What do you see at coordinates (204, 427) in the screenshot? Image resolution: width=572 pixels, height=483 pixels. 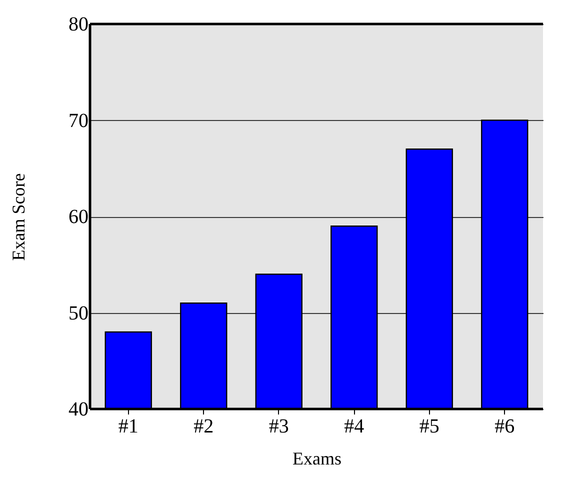 I see `x-tick-label: #2` at bounding box center [204, 427].